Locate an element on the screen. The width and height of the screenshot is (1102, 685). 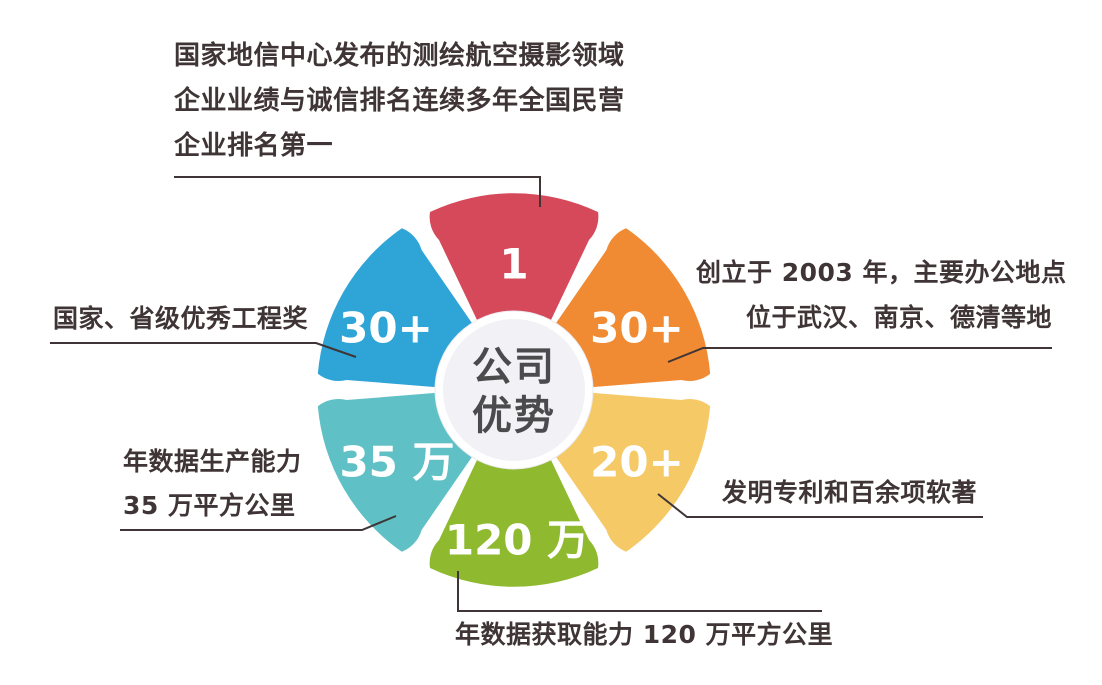
petal-data-acquisition is located at coordinates (514, 503).